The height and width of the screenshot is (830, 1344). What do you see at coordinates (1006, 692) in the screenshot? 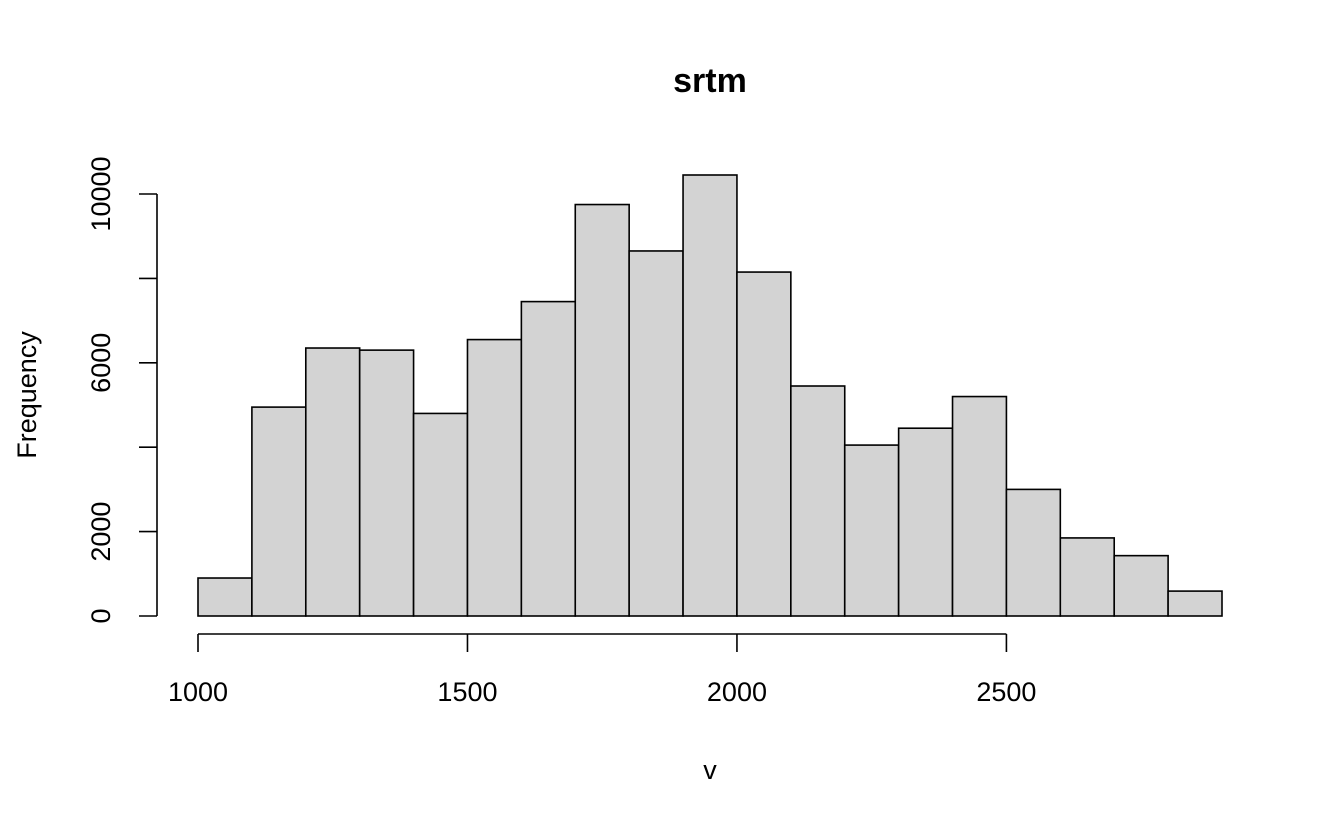
I see `x-tick-label: 2500` at bounding box center [1006, 692].